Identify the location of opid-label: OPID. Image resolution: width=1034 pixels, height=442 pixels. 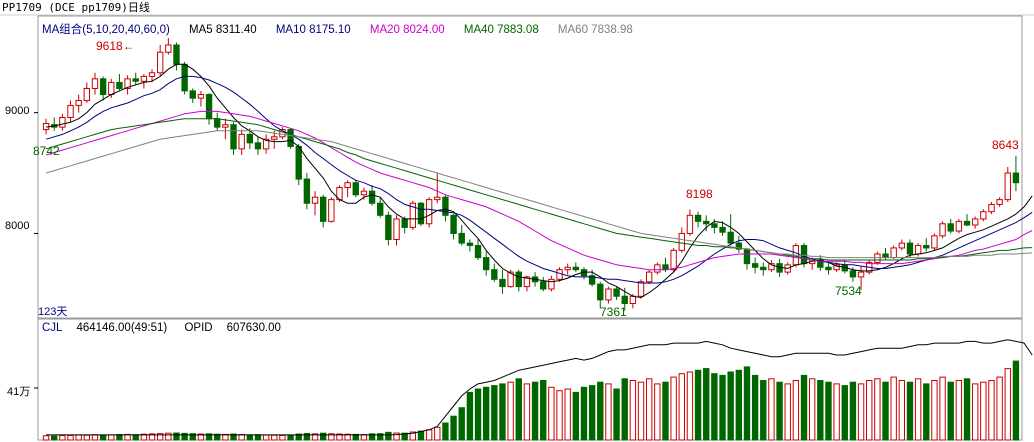
(198, 328).